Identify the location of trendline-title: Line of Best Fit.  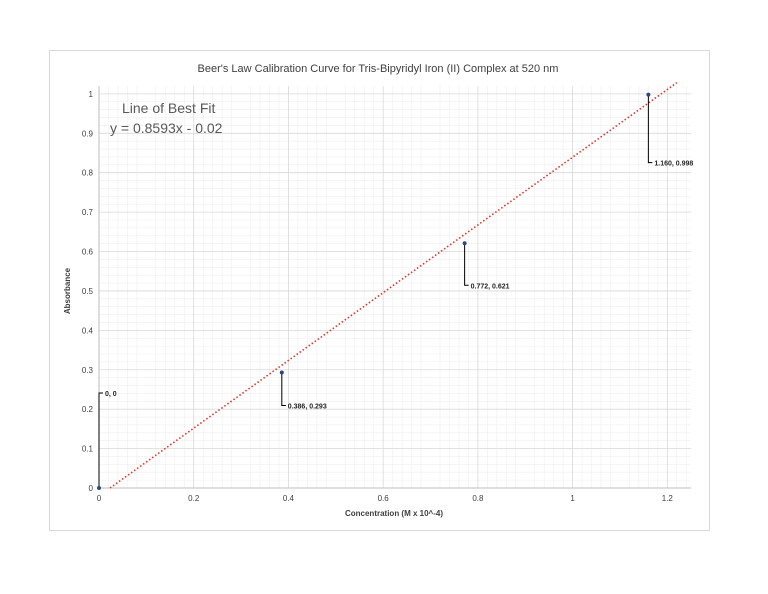
(168, 108).